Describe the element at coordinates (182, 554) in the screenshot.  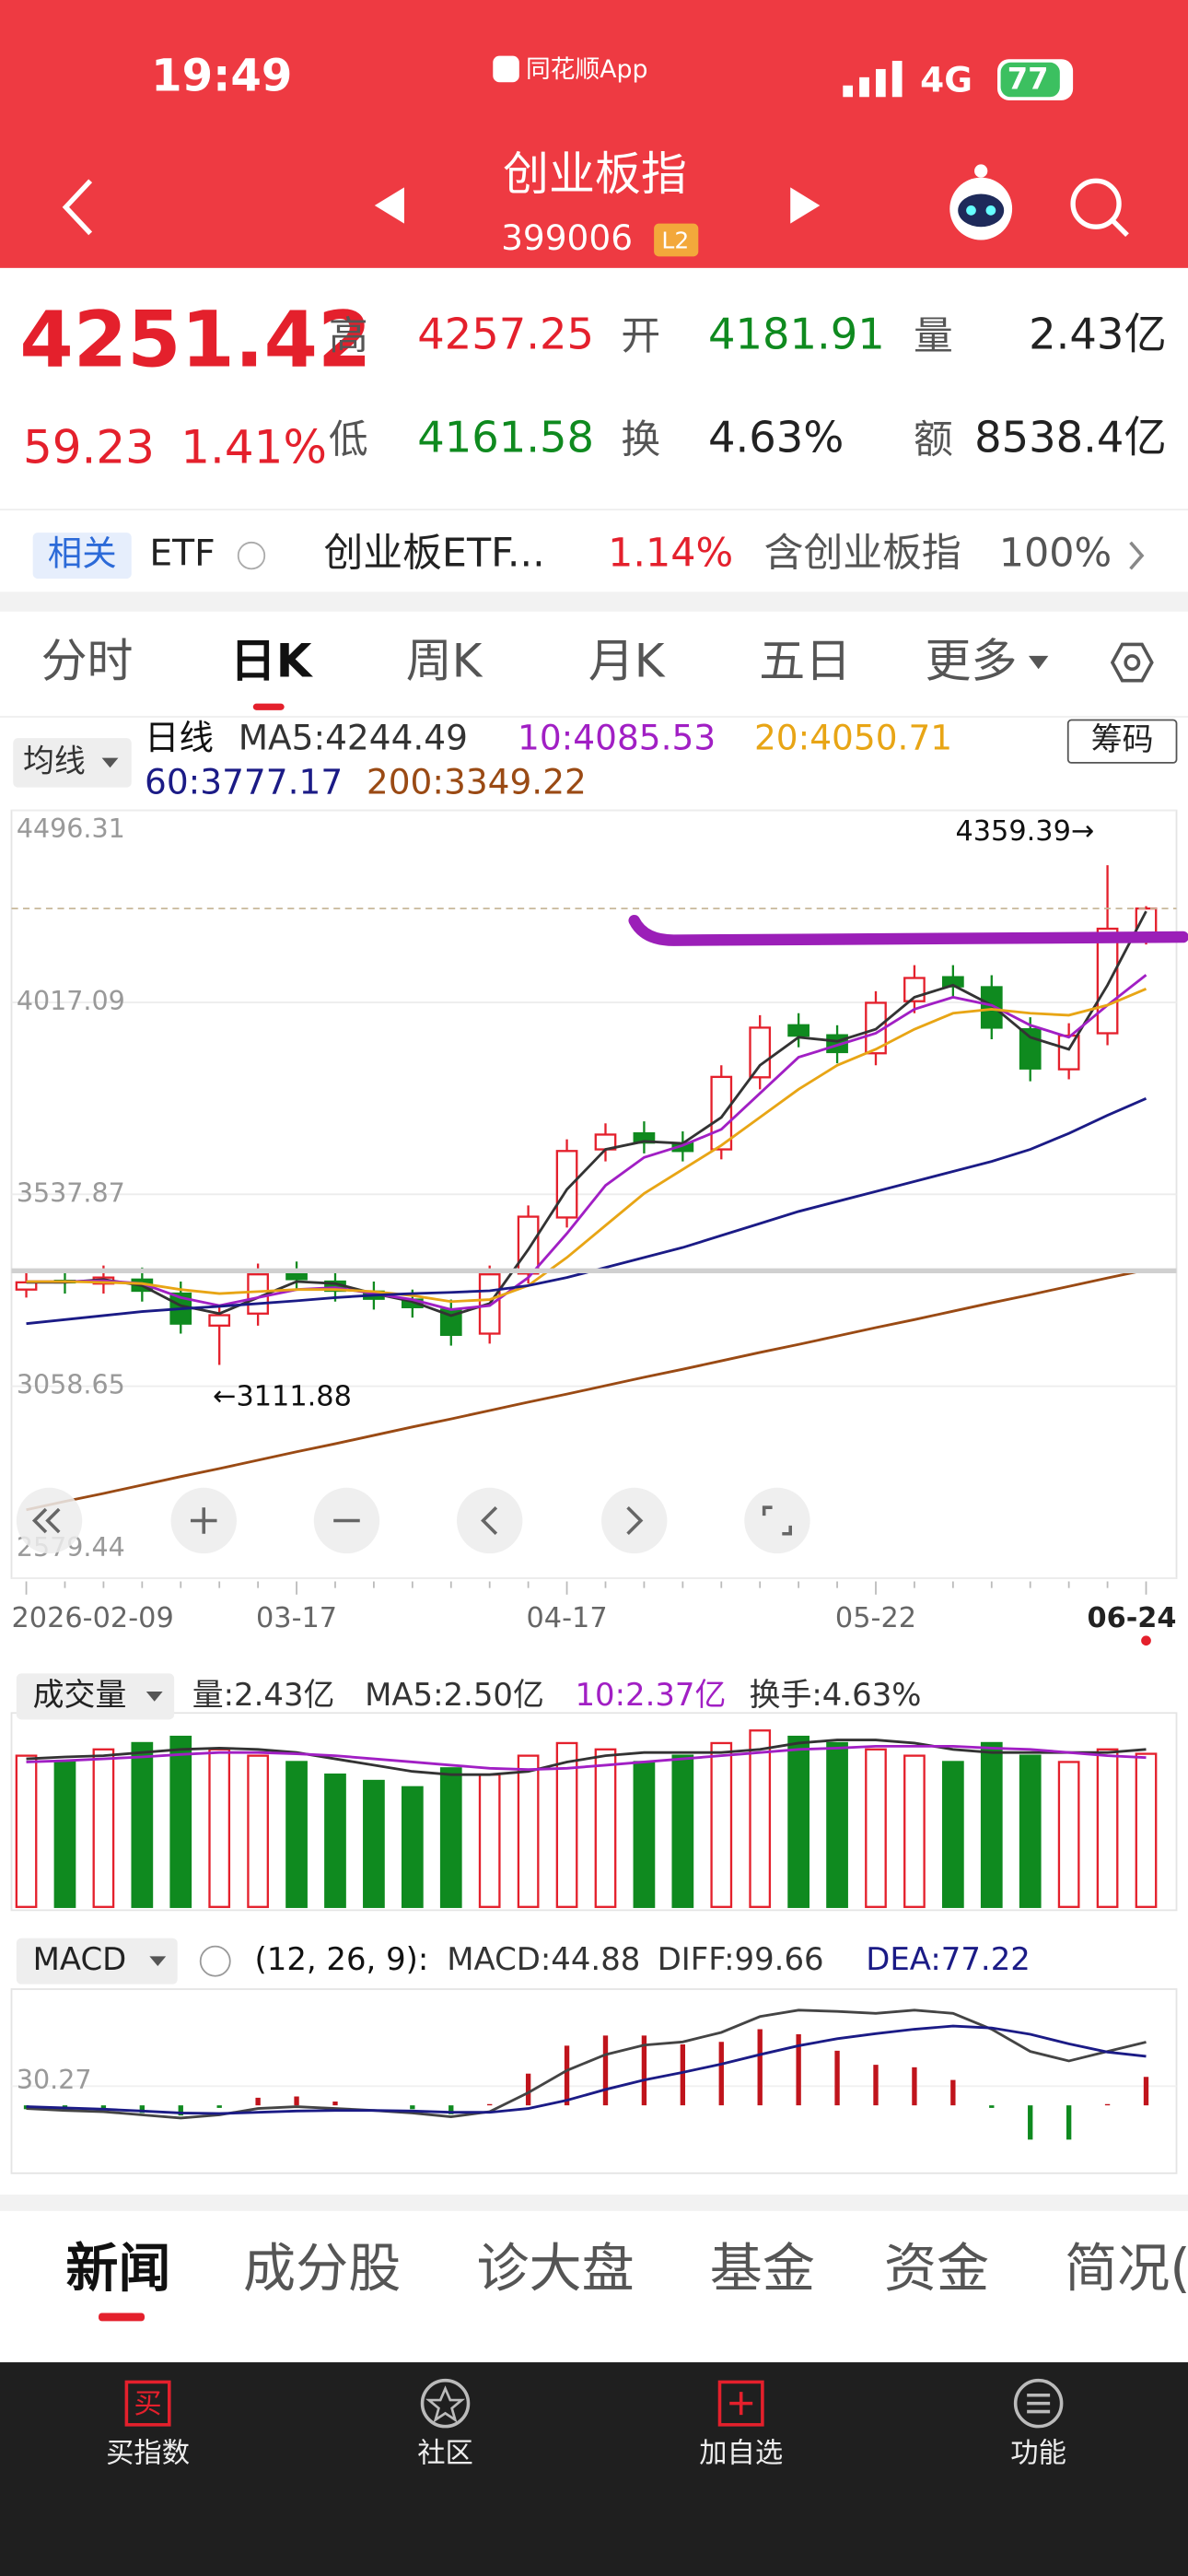
I see `etf-kind: ETF` at that location.